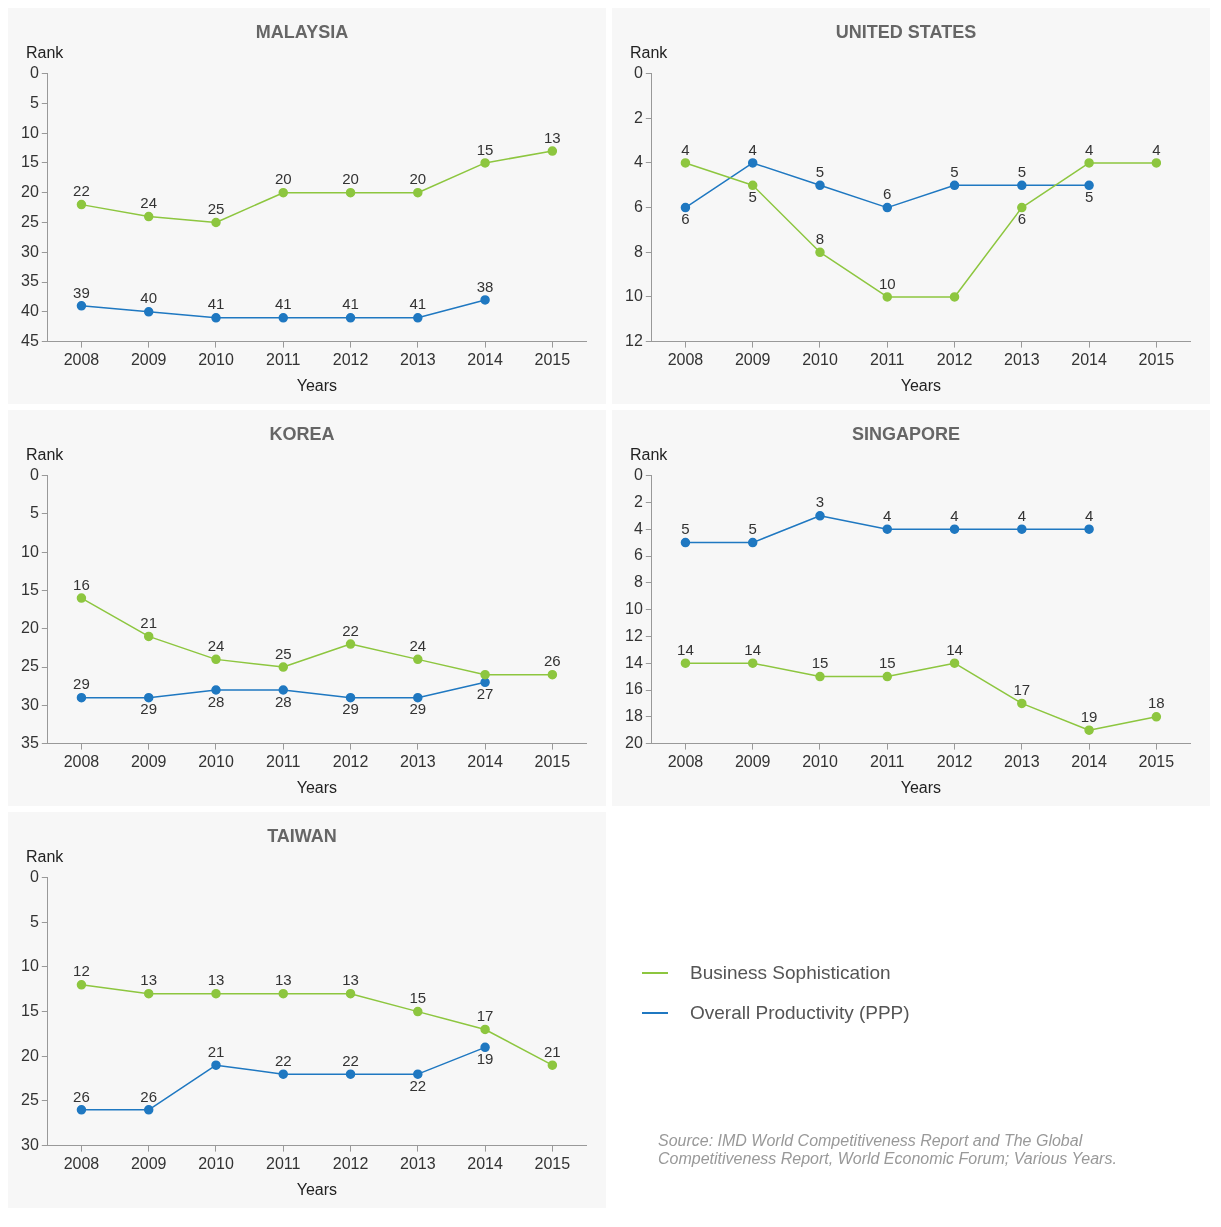 The height and width of the screenshot is (1227, 1221). Describe the element at coordinates (30, 628) in the screenshot. I see `y-tick-label: 20` at that location.